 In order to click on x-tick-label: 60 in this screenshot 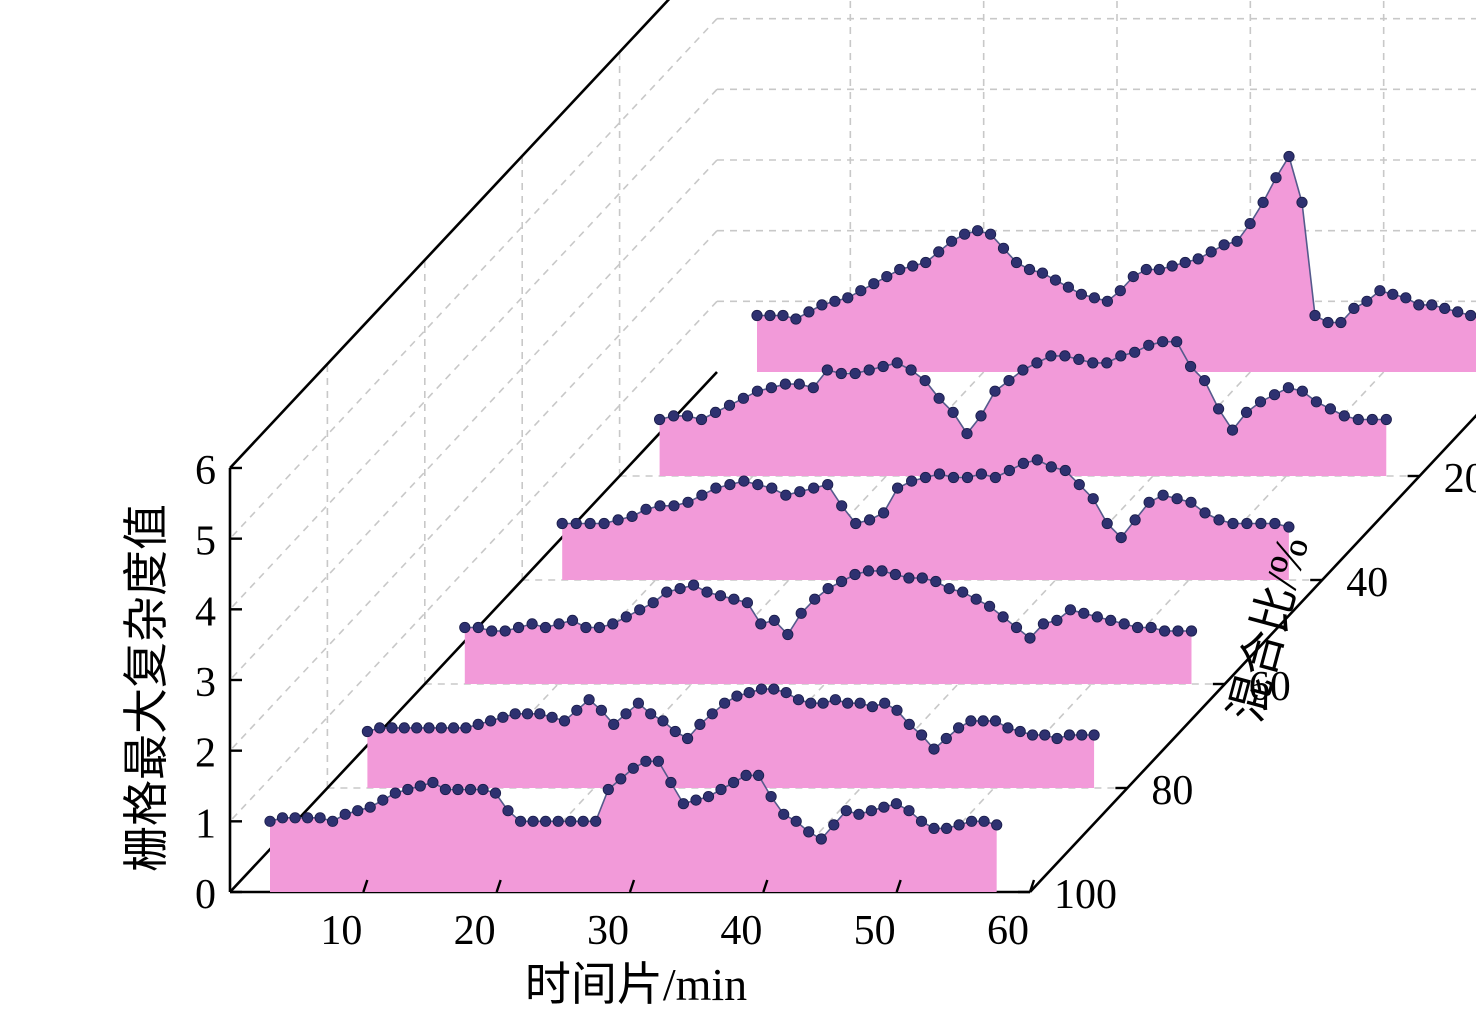, I will do `click(1008, 931)`.